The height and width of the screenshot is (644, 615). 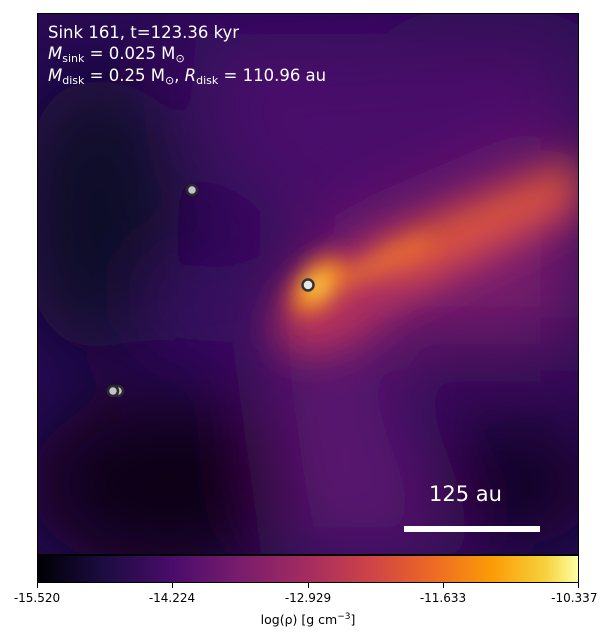 I want to click on colorbar-tick-label: -11.633, so click(x=443, y=598).